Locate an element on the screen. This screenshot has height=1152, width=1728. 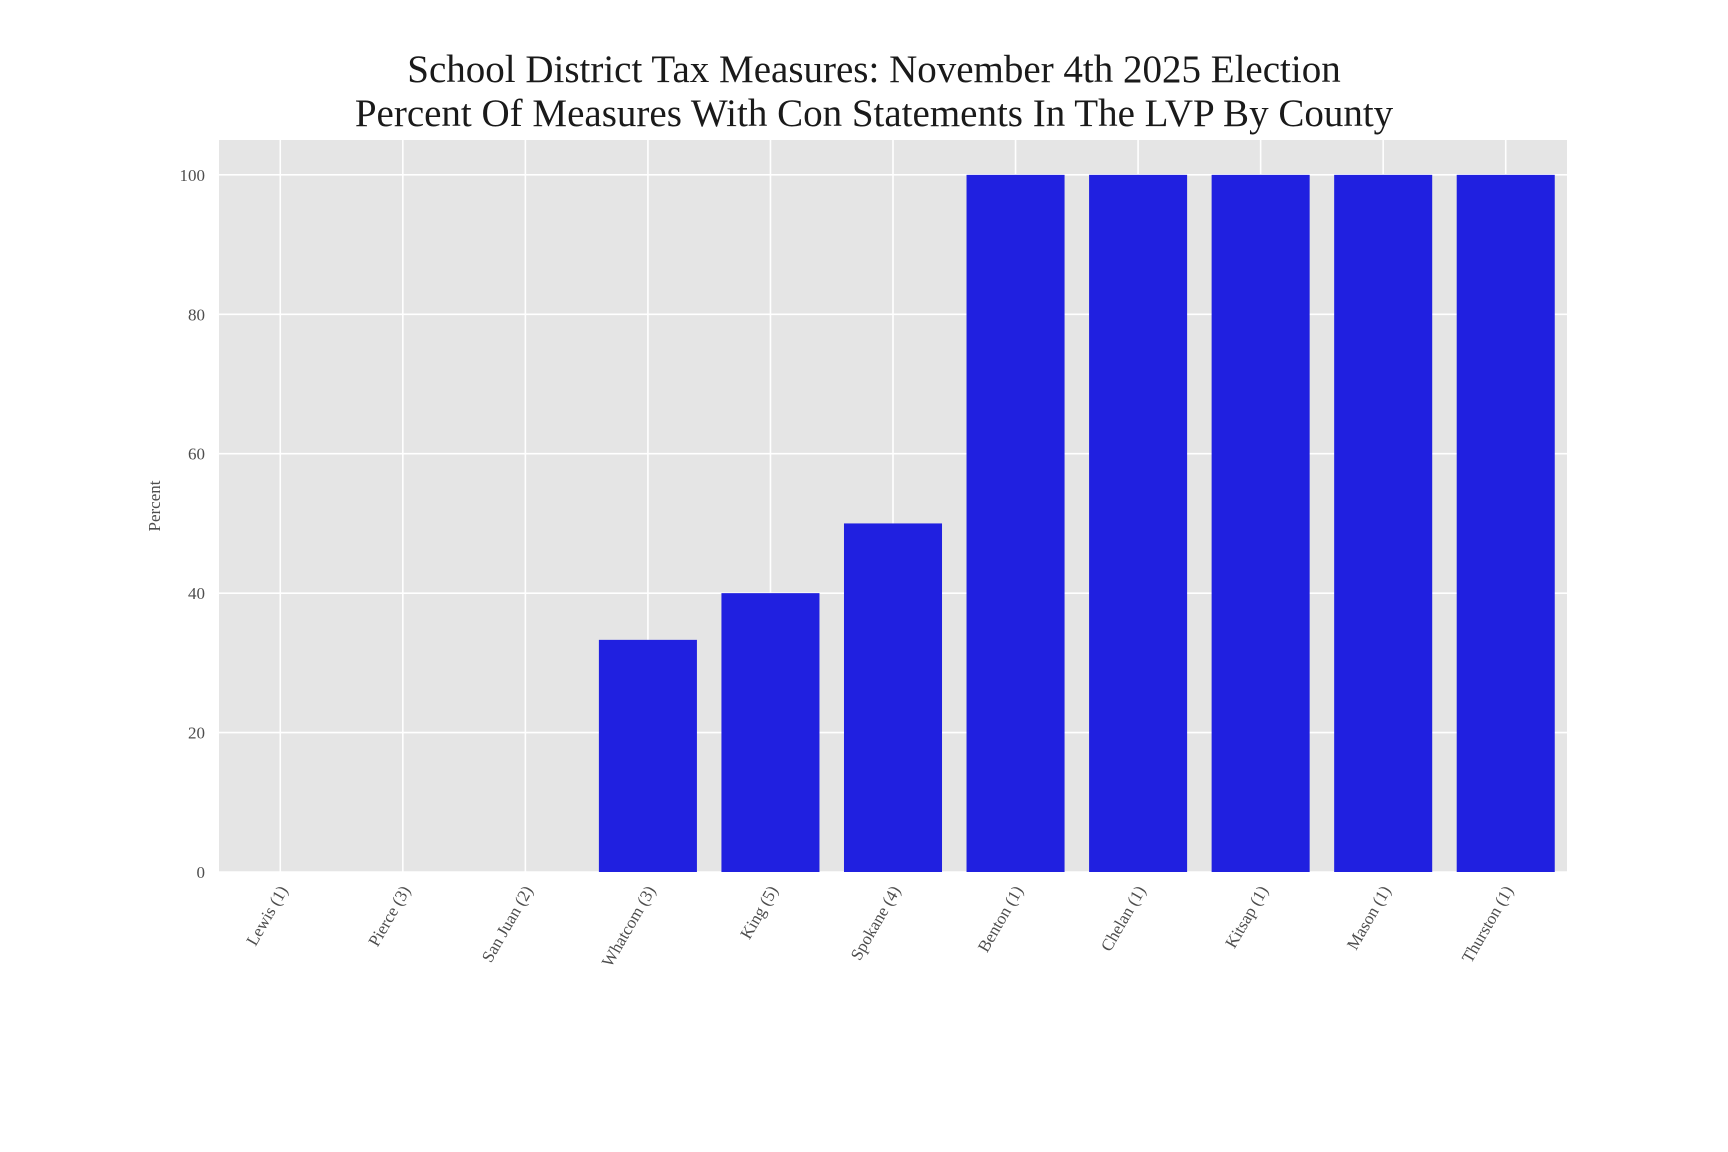
x-tick-label: Chelan (1) is located at coordinates (1123, 919).